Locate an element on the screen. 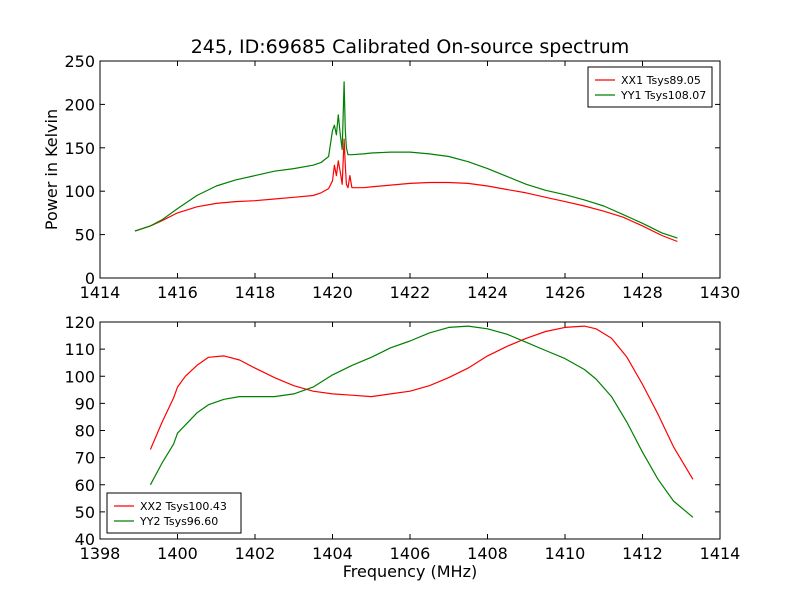 The image size is (800, 600). y-tick-label: 90 is located at coordinates (85, 403).